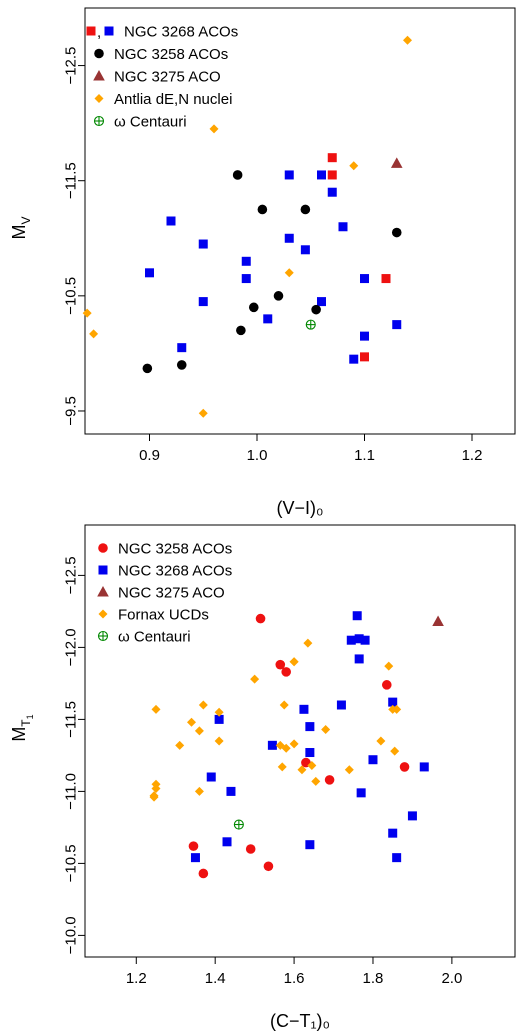 Image resolution: width=520 pixels, height=1033 pixels. I want to click on x-tick-label: 1.6, so click(294, 978).